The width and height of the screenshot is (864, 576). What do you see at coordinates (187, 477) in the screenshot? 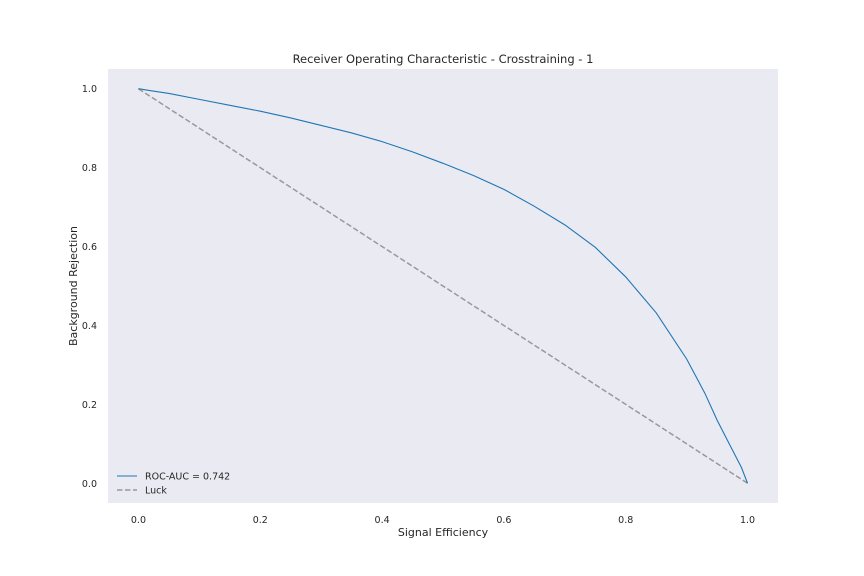
I see `legend-label-roc: ROC-AUC = 0.742` at bounding box center [187, 477].